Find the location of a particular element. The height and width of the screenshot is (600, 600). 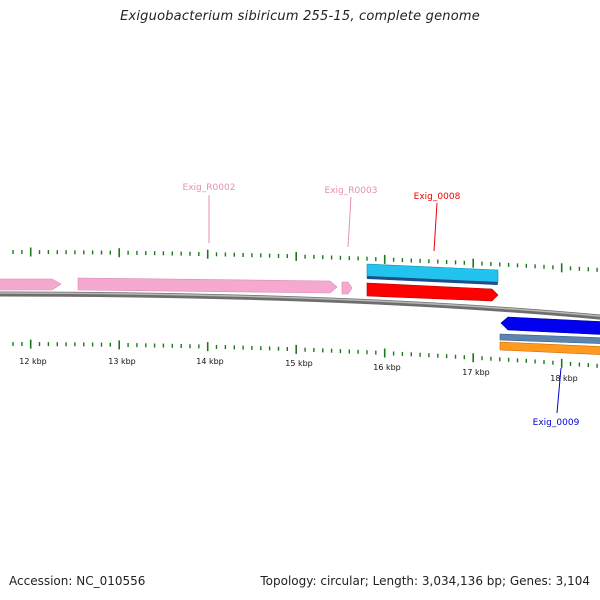

reverse-strand-features is located at coordinates (549, 335).